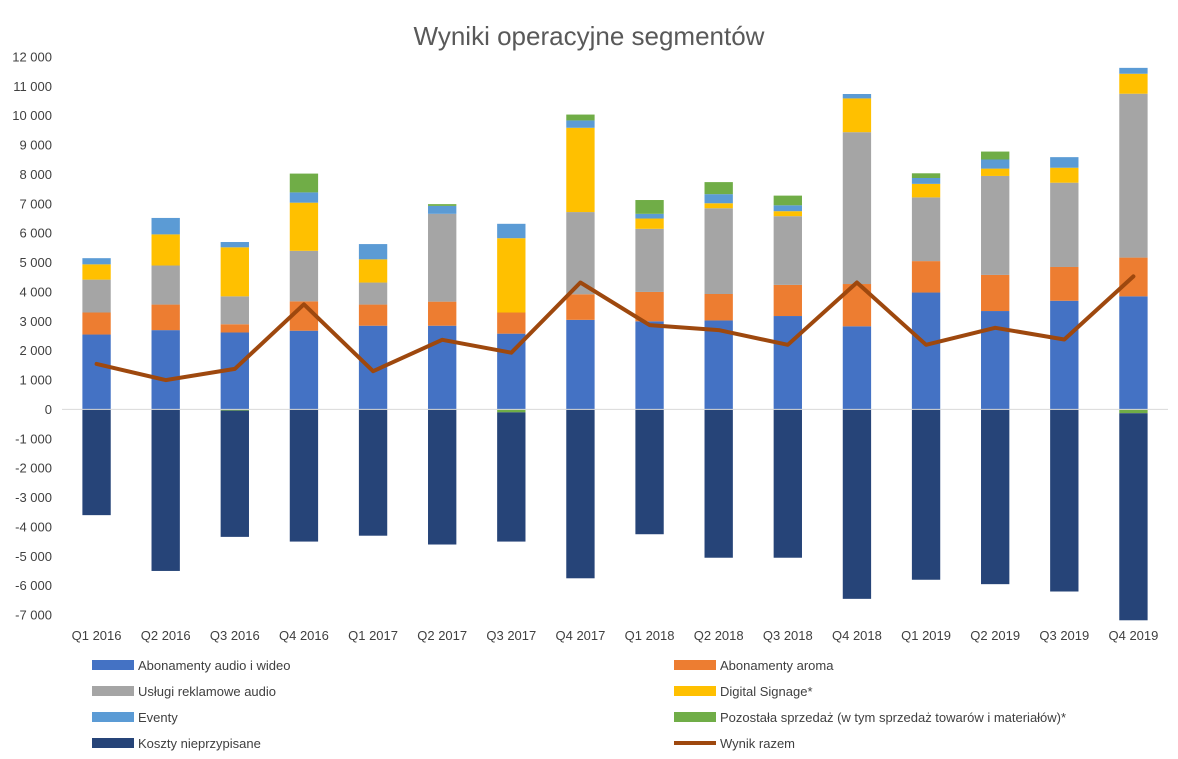 The image size is (1178, 759). I want to click on y-tick-label: 5 000, so click(35, 262).